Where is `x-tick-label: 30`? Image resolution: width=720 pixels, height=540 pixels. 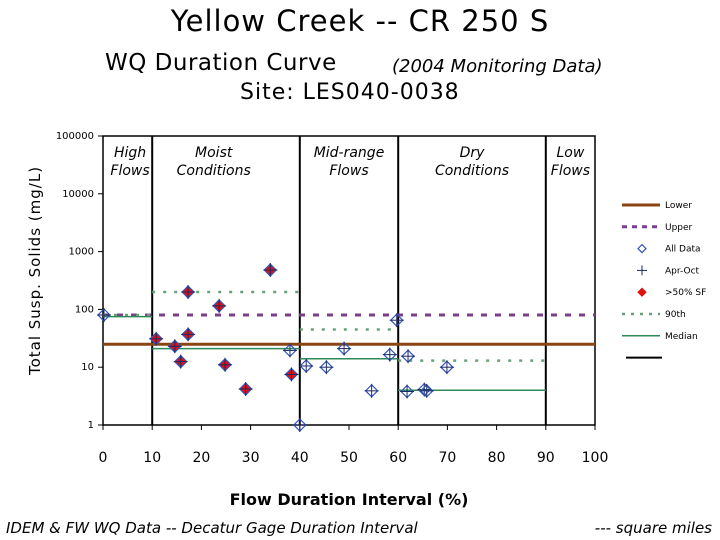 x-tick-label: 30 is located at coordinates (251, 458).